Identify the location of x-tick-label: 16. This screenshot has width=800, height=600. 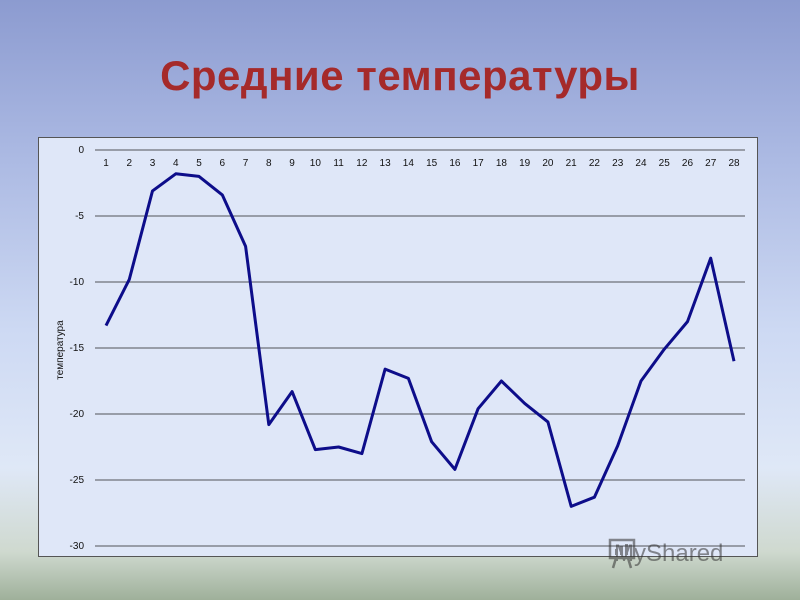
(455, 163).